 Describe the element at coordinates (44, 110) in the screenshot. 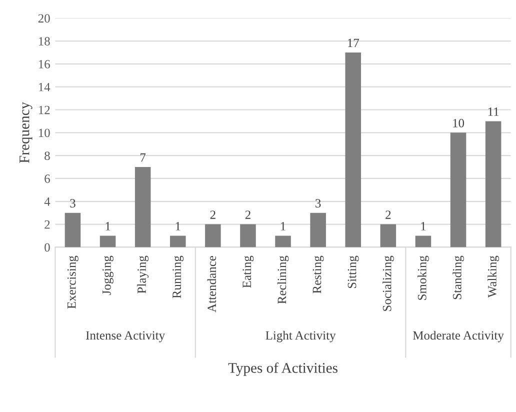

I see `y-tick-label: 12` at that location.